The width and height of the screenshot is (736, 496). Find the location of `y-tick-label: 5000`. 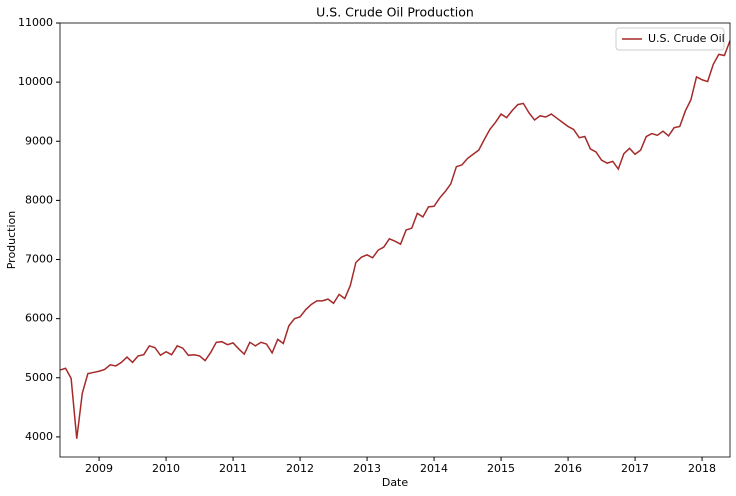

y-tick-label: 5000 is located at coordinates (39, 377).